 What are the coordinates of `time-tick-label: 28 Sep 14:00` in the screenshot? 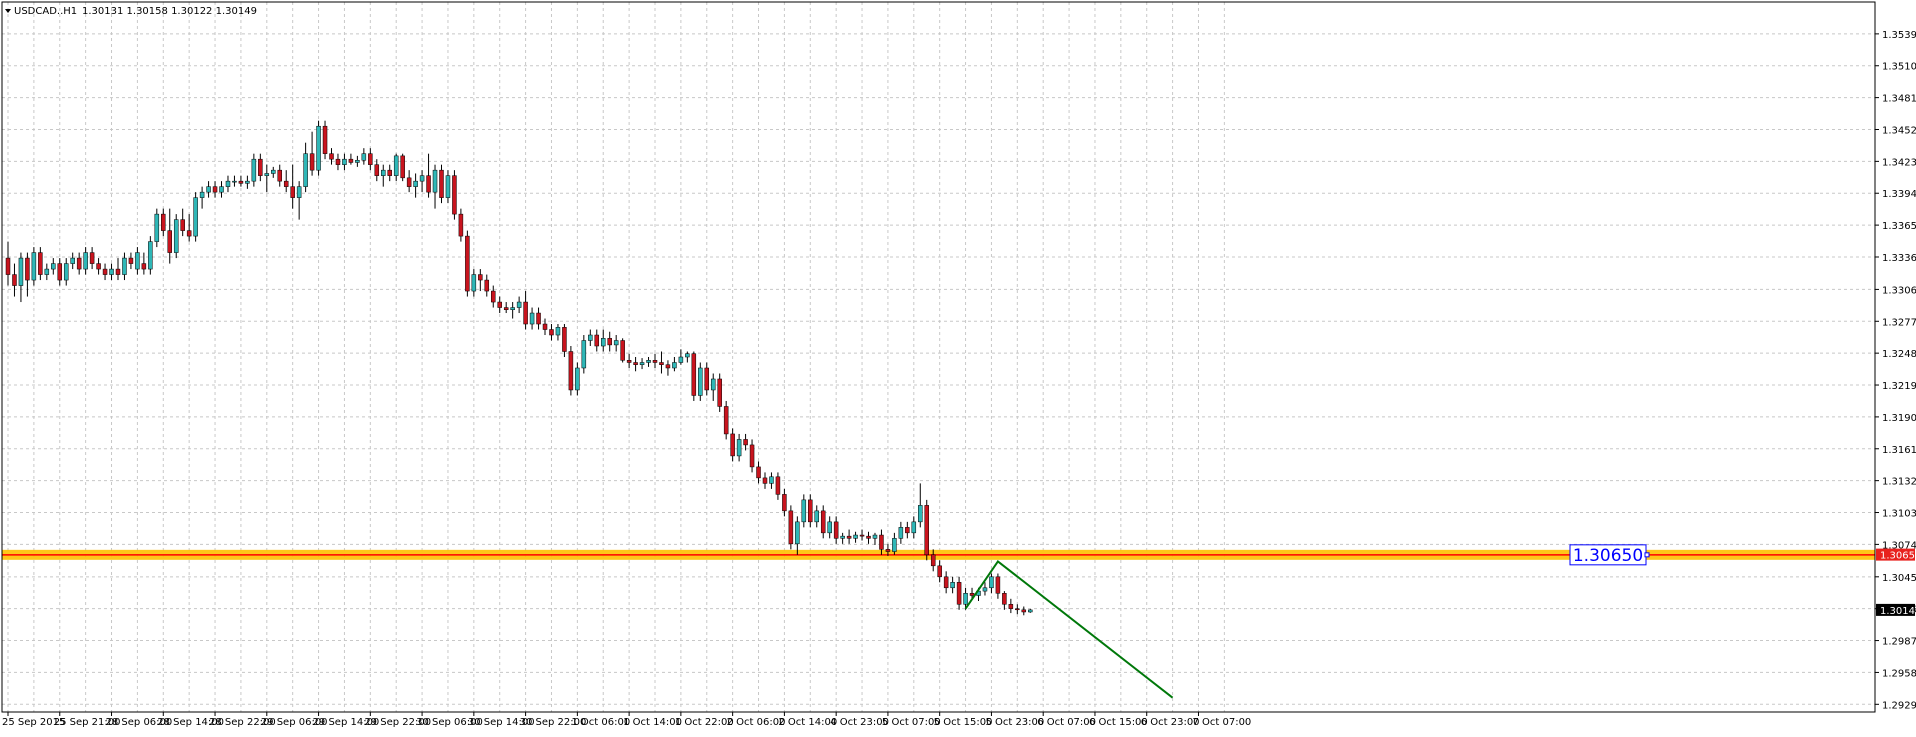 It's located at (190, 722).